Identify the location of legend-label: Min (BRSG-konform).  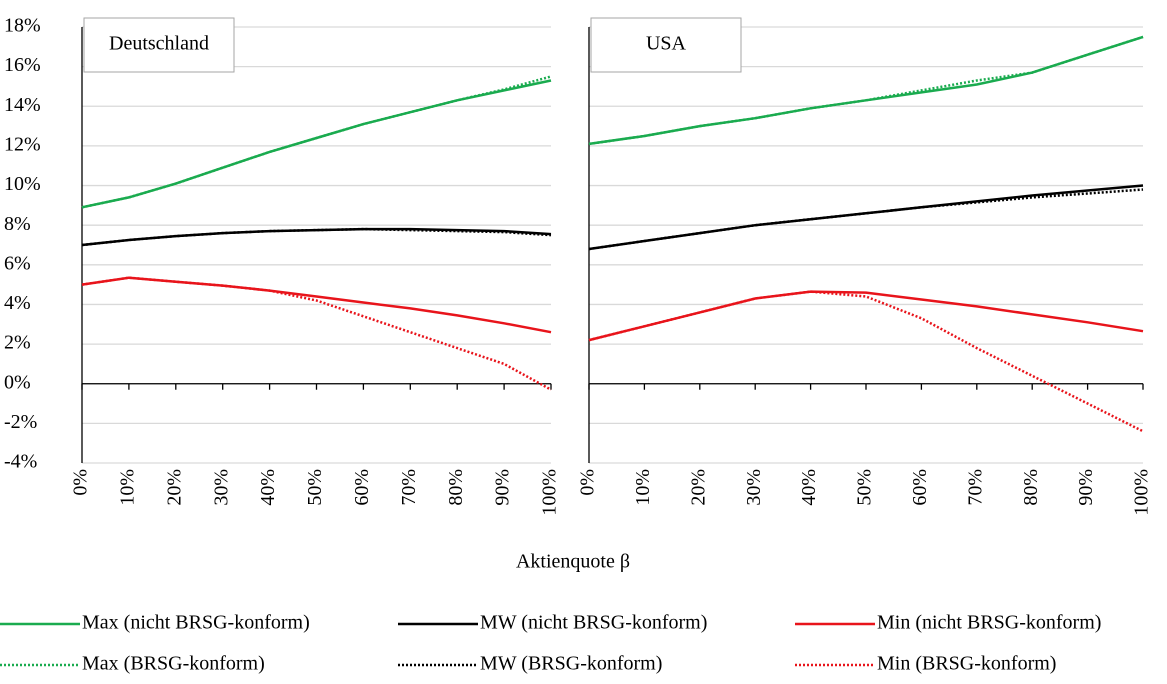
(966, 664).